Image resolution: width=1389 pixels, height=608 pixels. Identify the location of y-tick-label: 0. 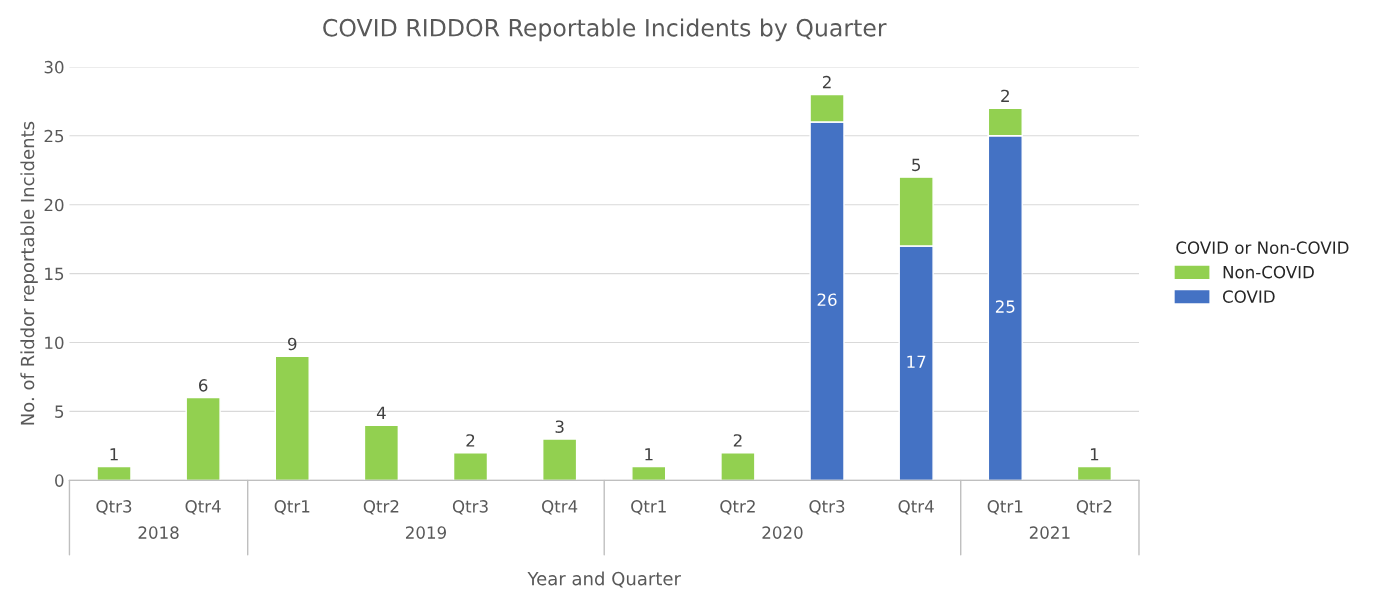
(59, 480).